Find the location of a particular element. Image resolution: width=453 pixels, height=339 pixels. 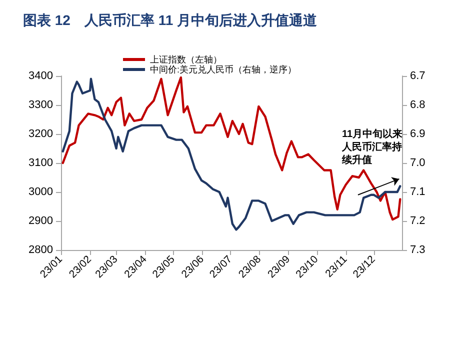

y2-tick-label: 7.1 is located at coordinates (418, 192).